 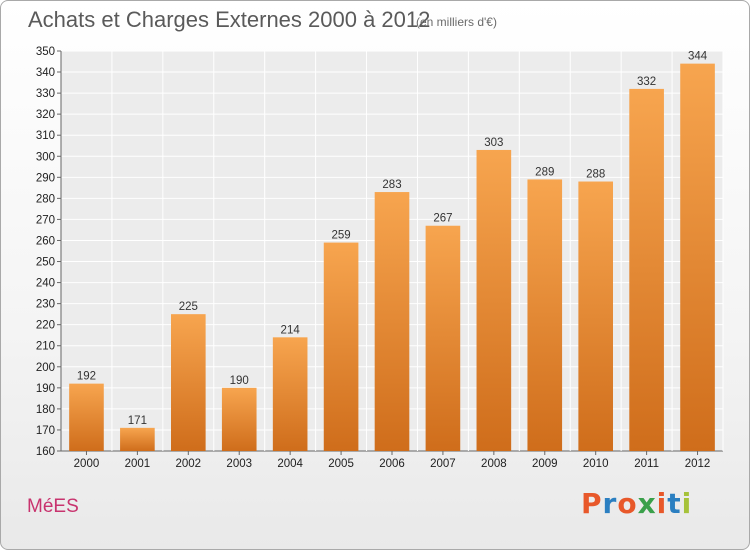 What do you see at coordinates (45, 347) in the screenshot?
I see `y-tick-label: 210` at bounding box center [45, 347].